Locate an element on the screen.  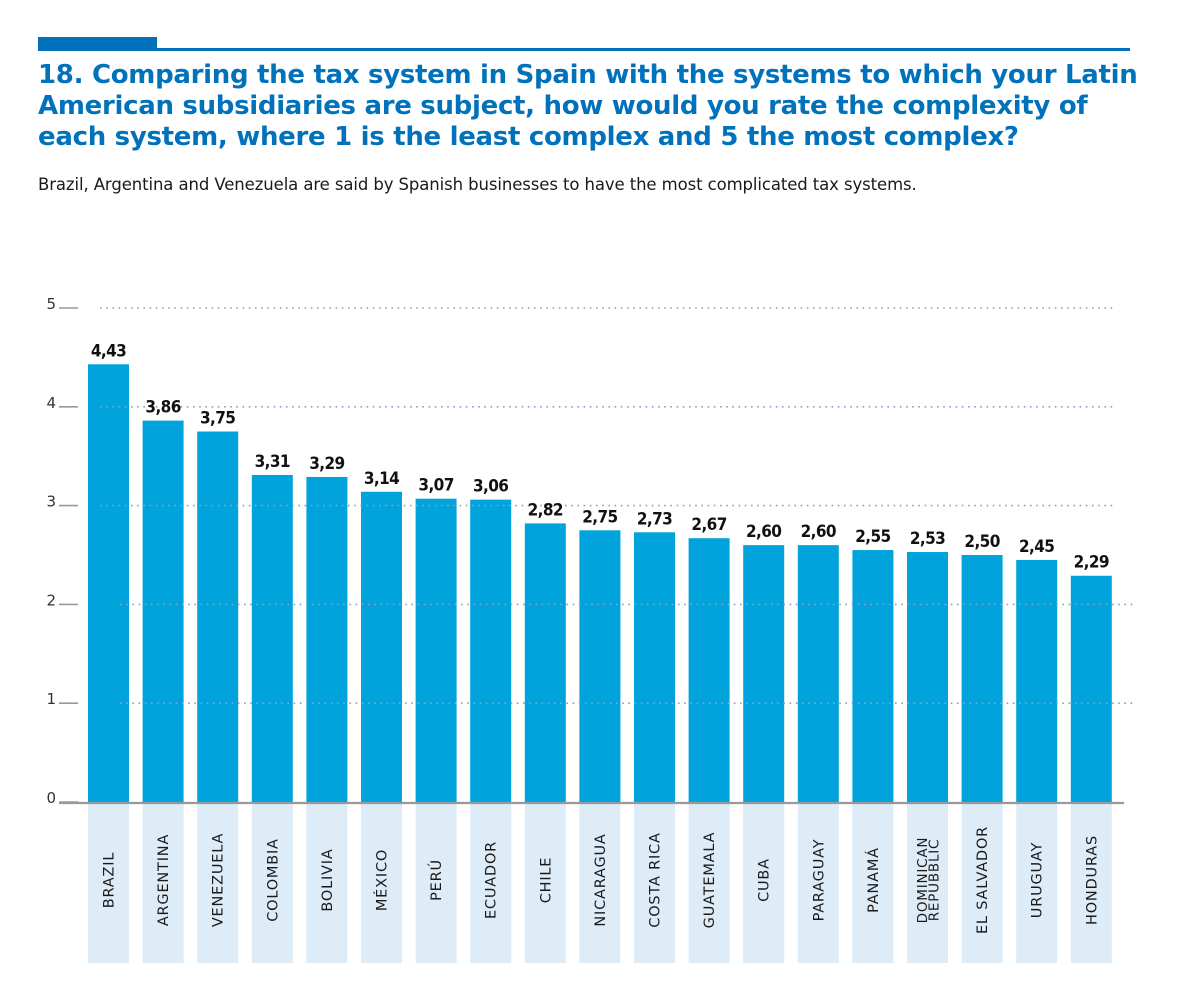
category-label: MÉXICO is located at coordinates (382, 880).